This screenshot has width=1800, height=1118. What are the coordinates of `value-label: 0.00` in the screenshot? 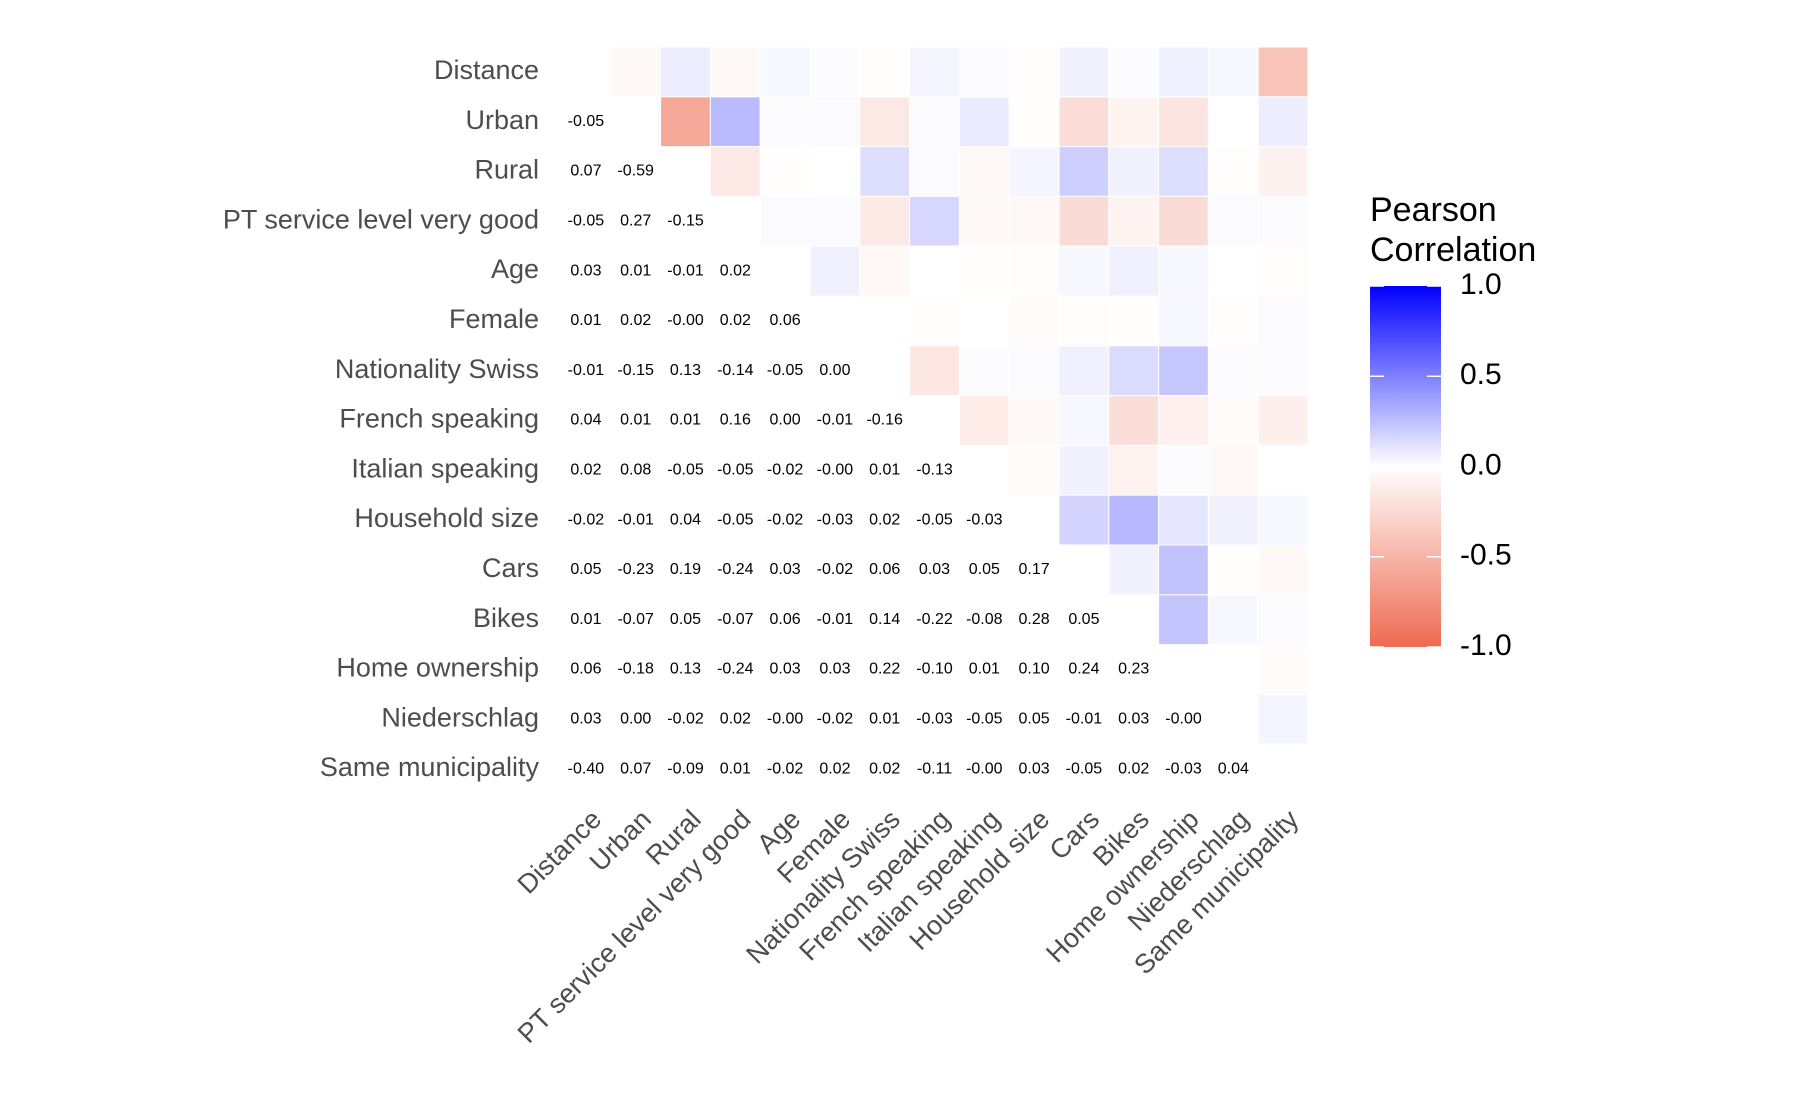 It's located at (785, 420).